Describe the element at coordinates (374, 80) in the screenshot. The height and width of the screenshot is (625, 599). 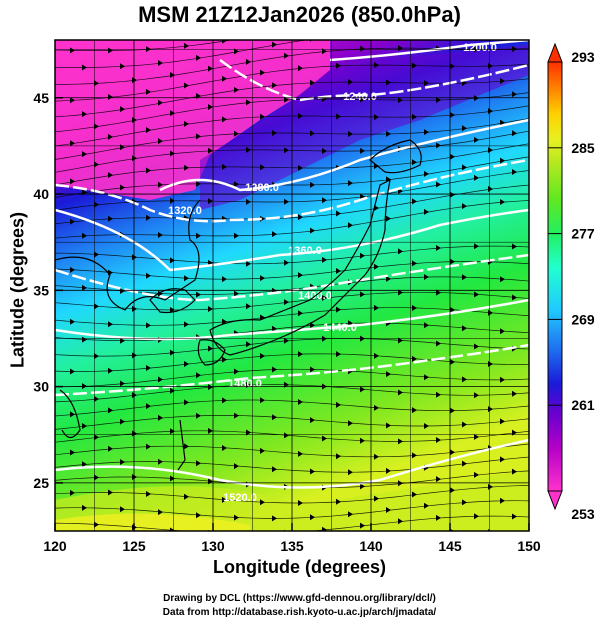
I see `contour-line` at that location.